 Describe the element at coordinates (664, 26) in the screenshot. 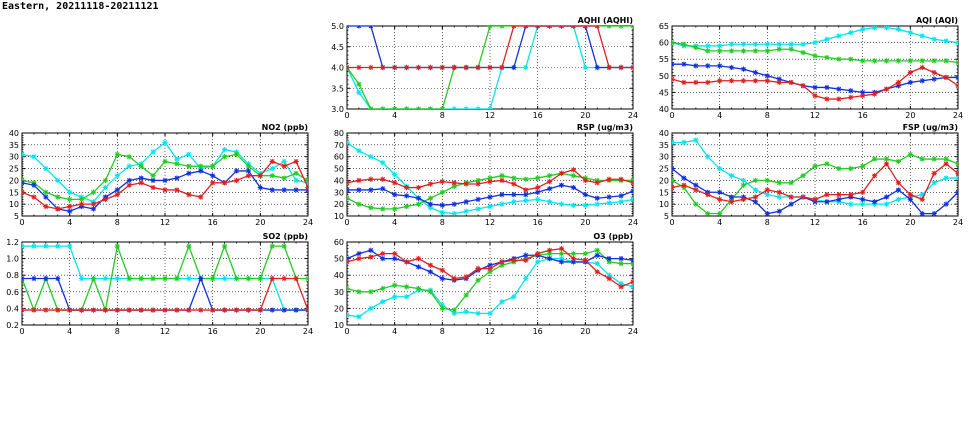

I see `y-tick-label: 65` at that location.